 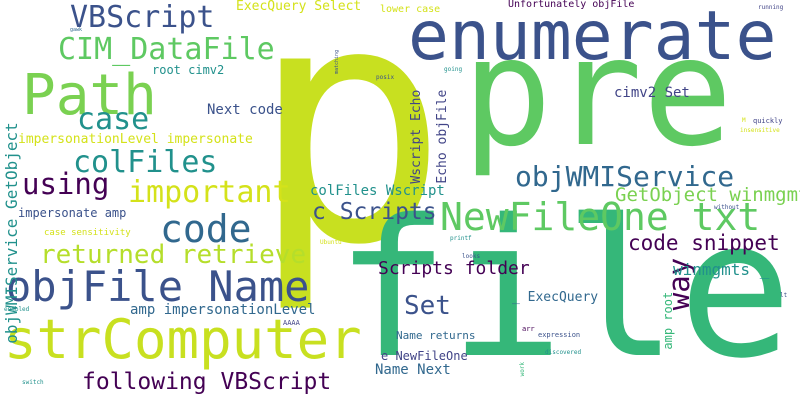 What do you see at coordinates (784, 295) in the screenshot?
I see `word-lt: lt` at bounding box center [784, 295].